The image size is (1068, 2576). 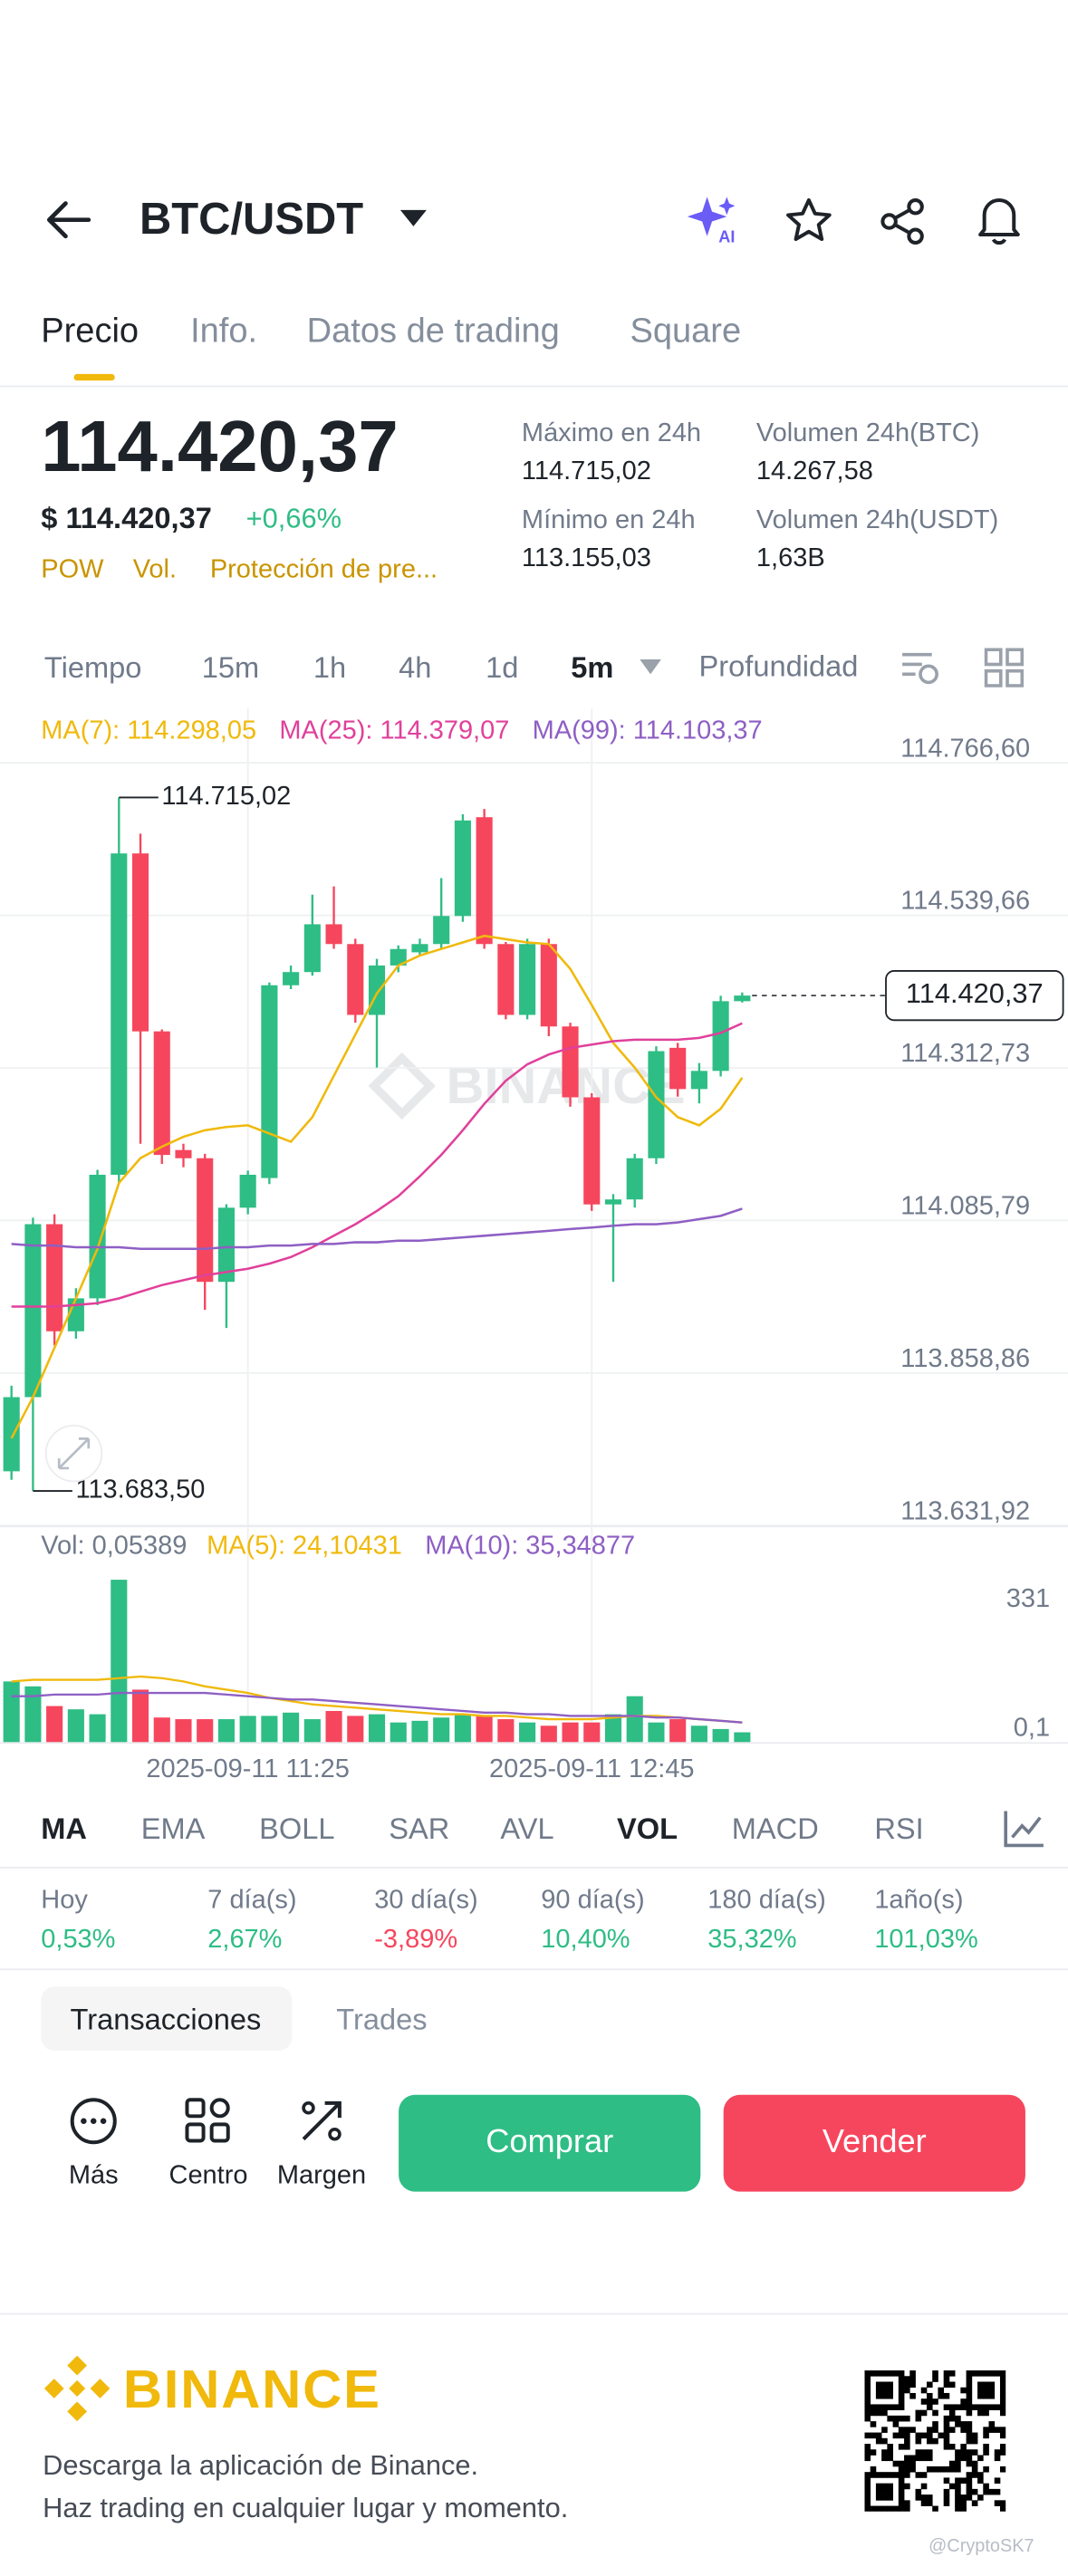 I want to click on ai-button: AI, so click(x=714, y=220).